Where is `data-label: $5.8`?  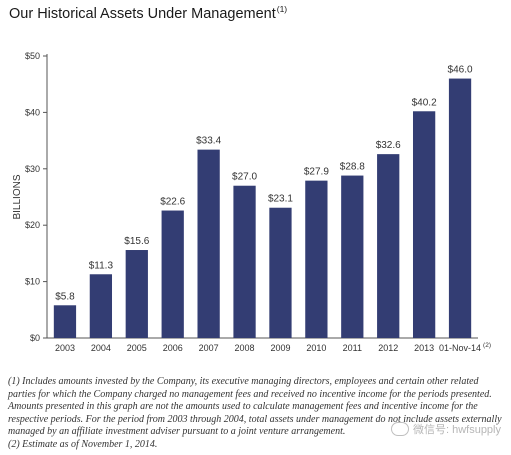
data-label: $5.8 is located at coordinates (65, 296).